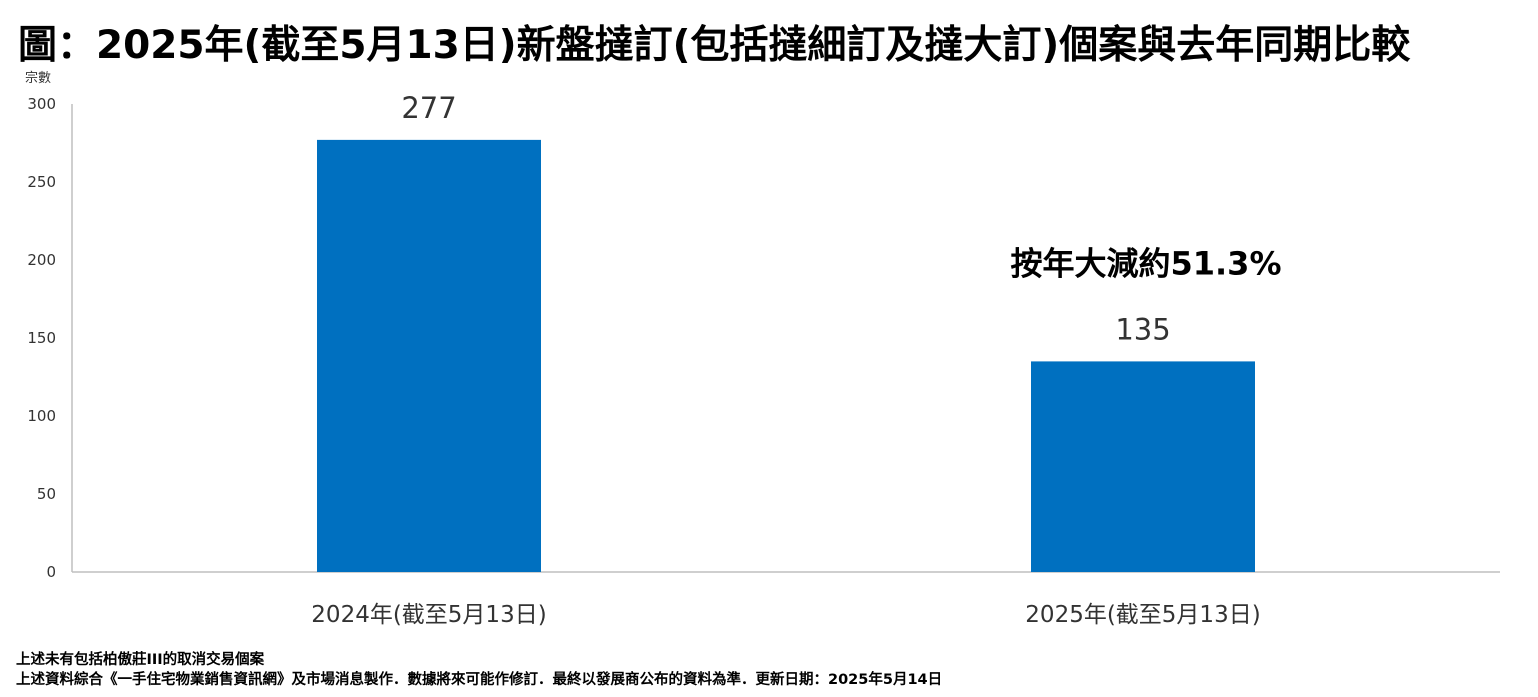 This screenshot has height=697, width=1538. What do you see at coordinates (51, 572) in the screenshot?
I see `y-tick-label: 0` at bounding box center [51, 572].